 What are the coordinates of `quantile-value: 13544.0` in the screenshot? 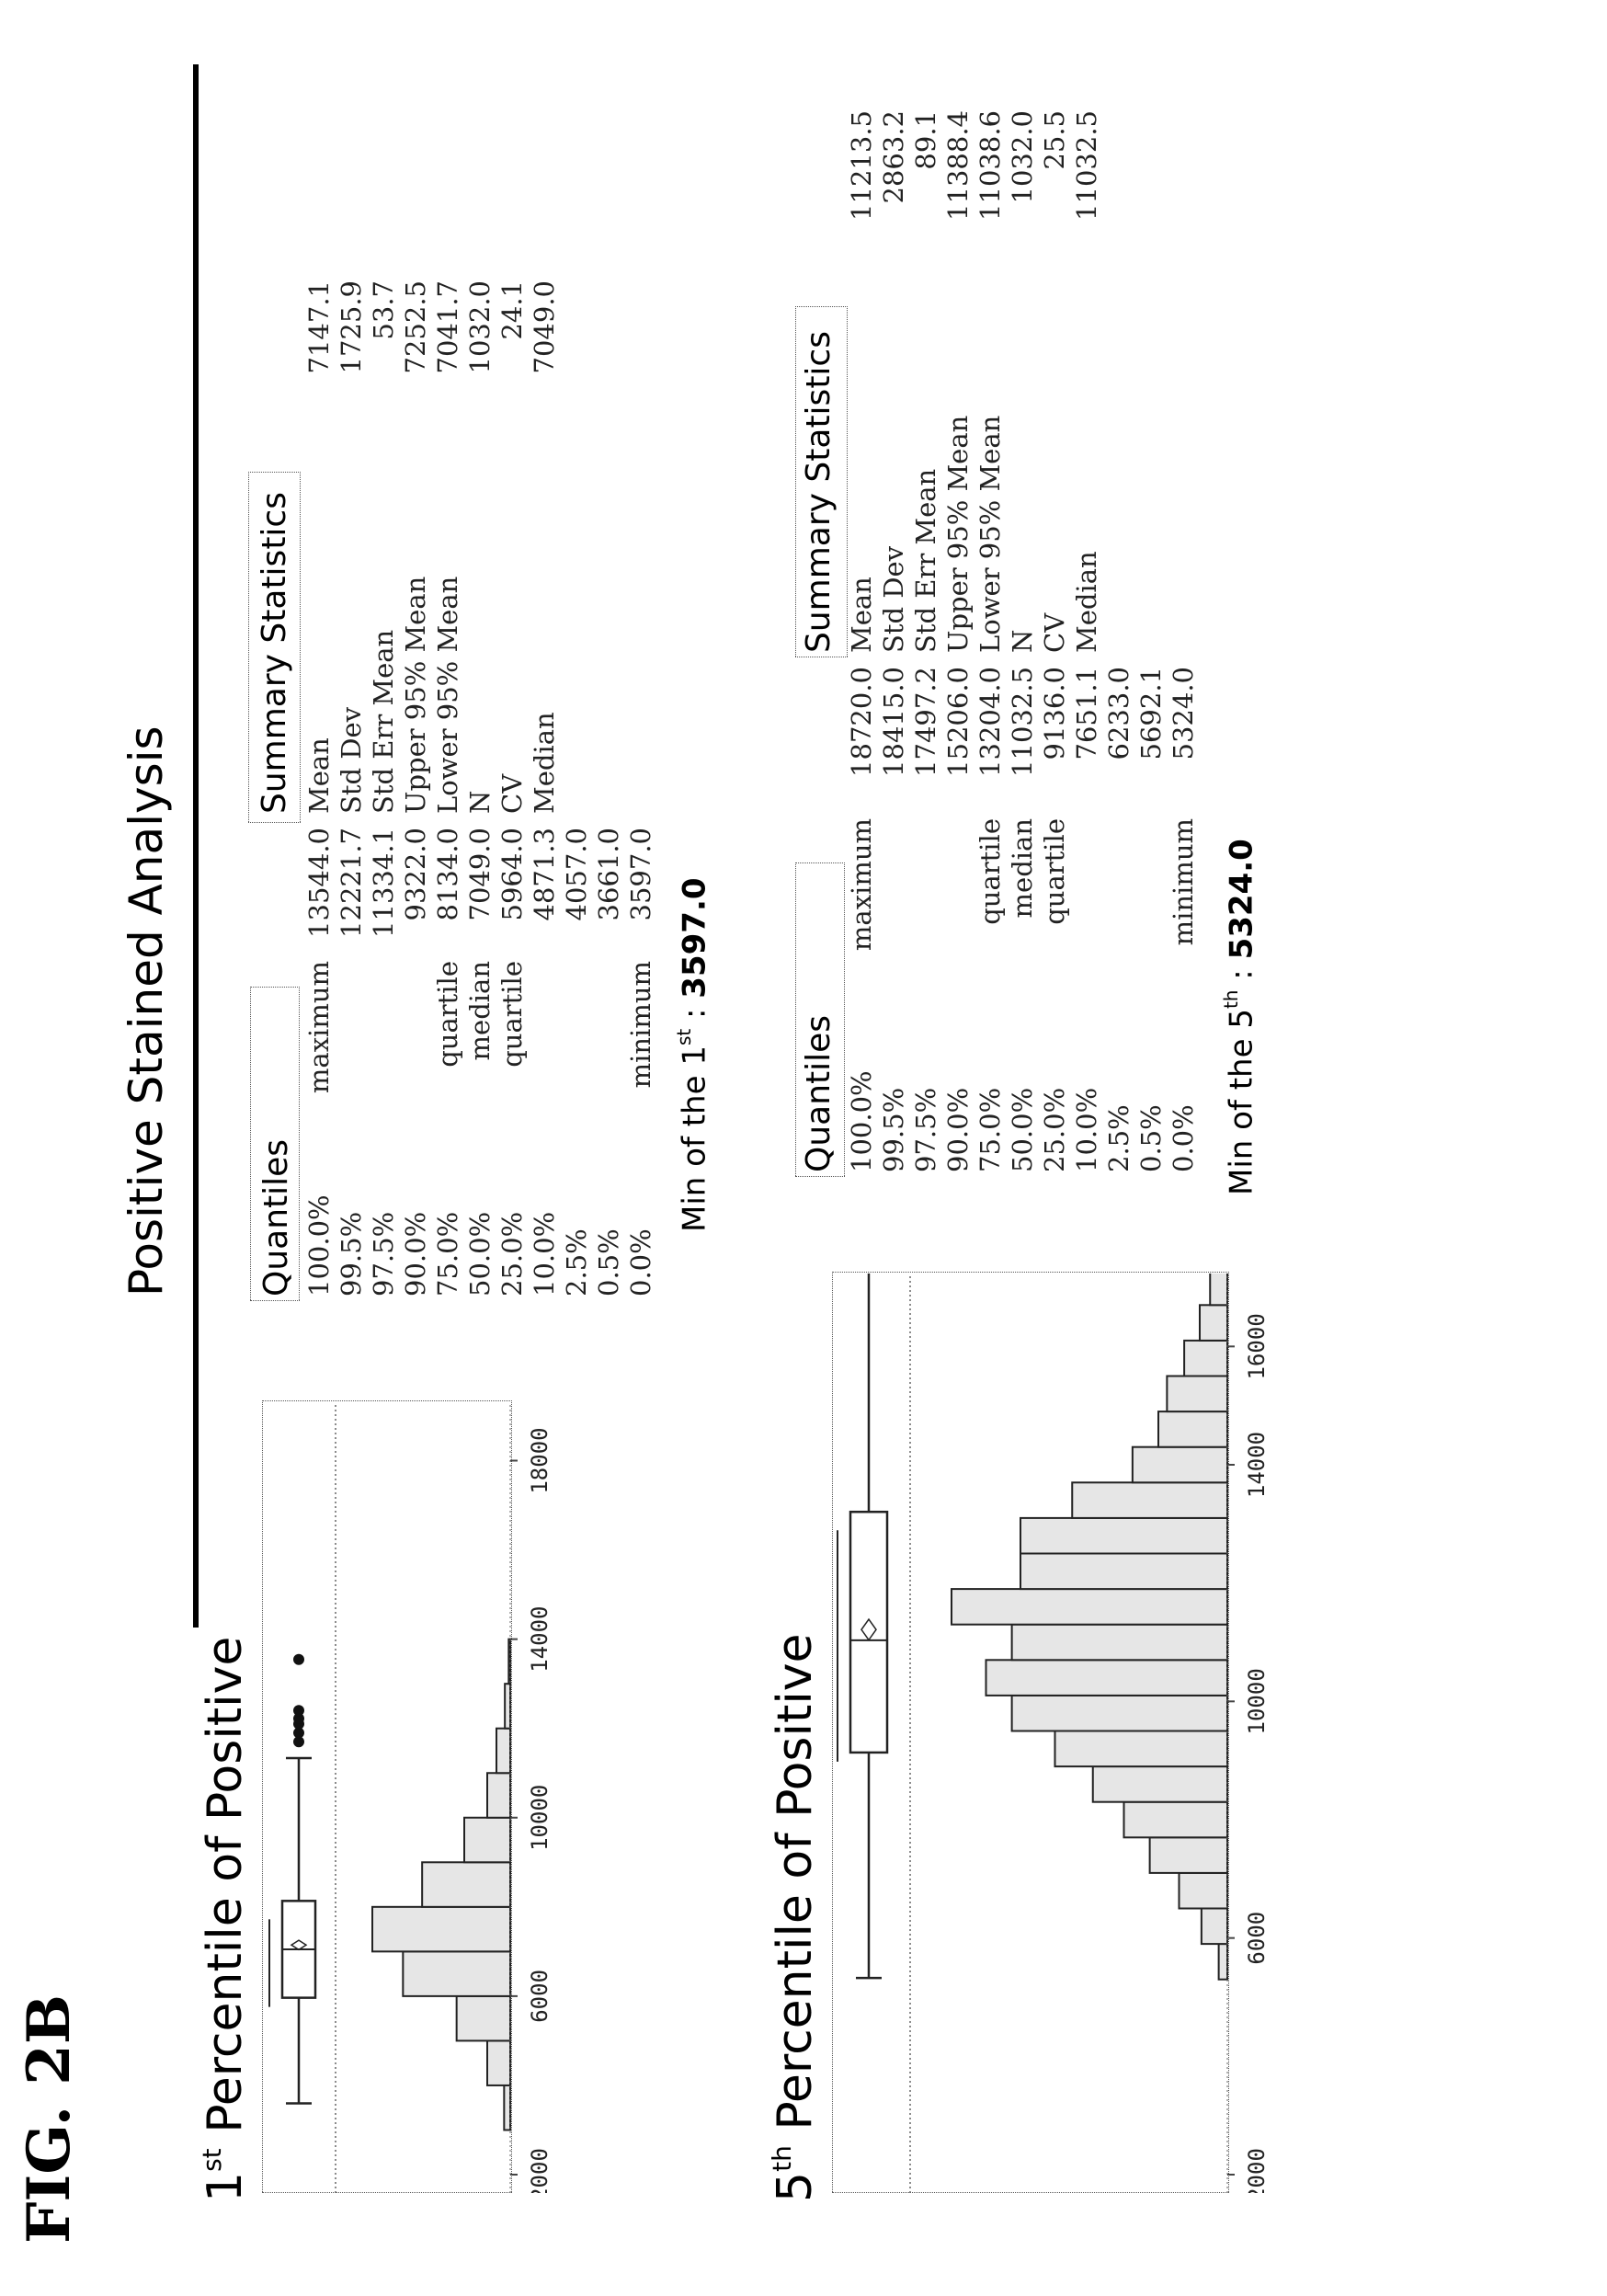 It's located at (319, 883).